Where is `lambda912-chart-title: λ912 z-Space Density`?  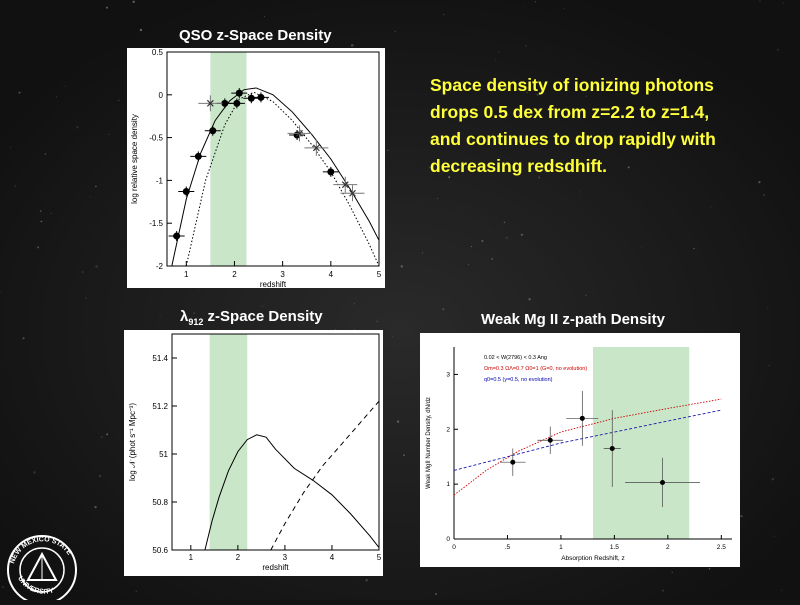 lambda912-chart-title: λ912 z-Space Density is located at coordinates (251, 317).